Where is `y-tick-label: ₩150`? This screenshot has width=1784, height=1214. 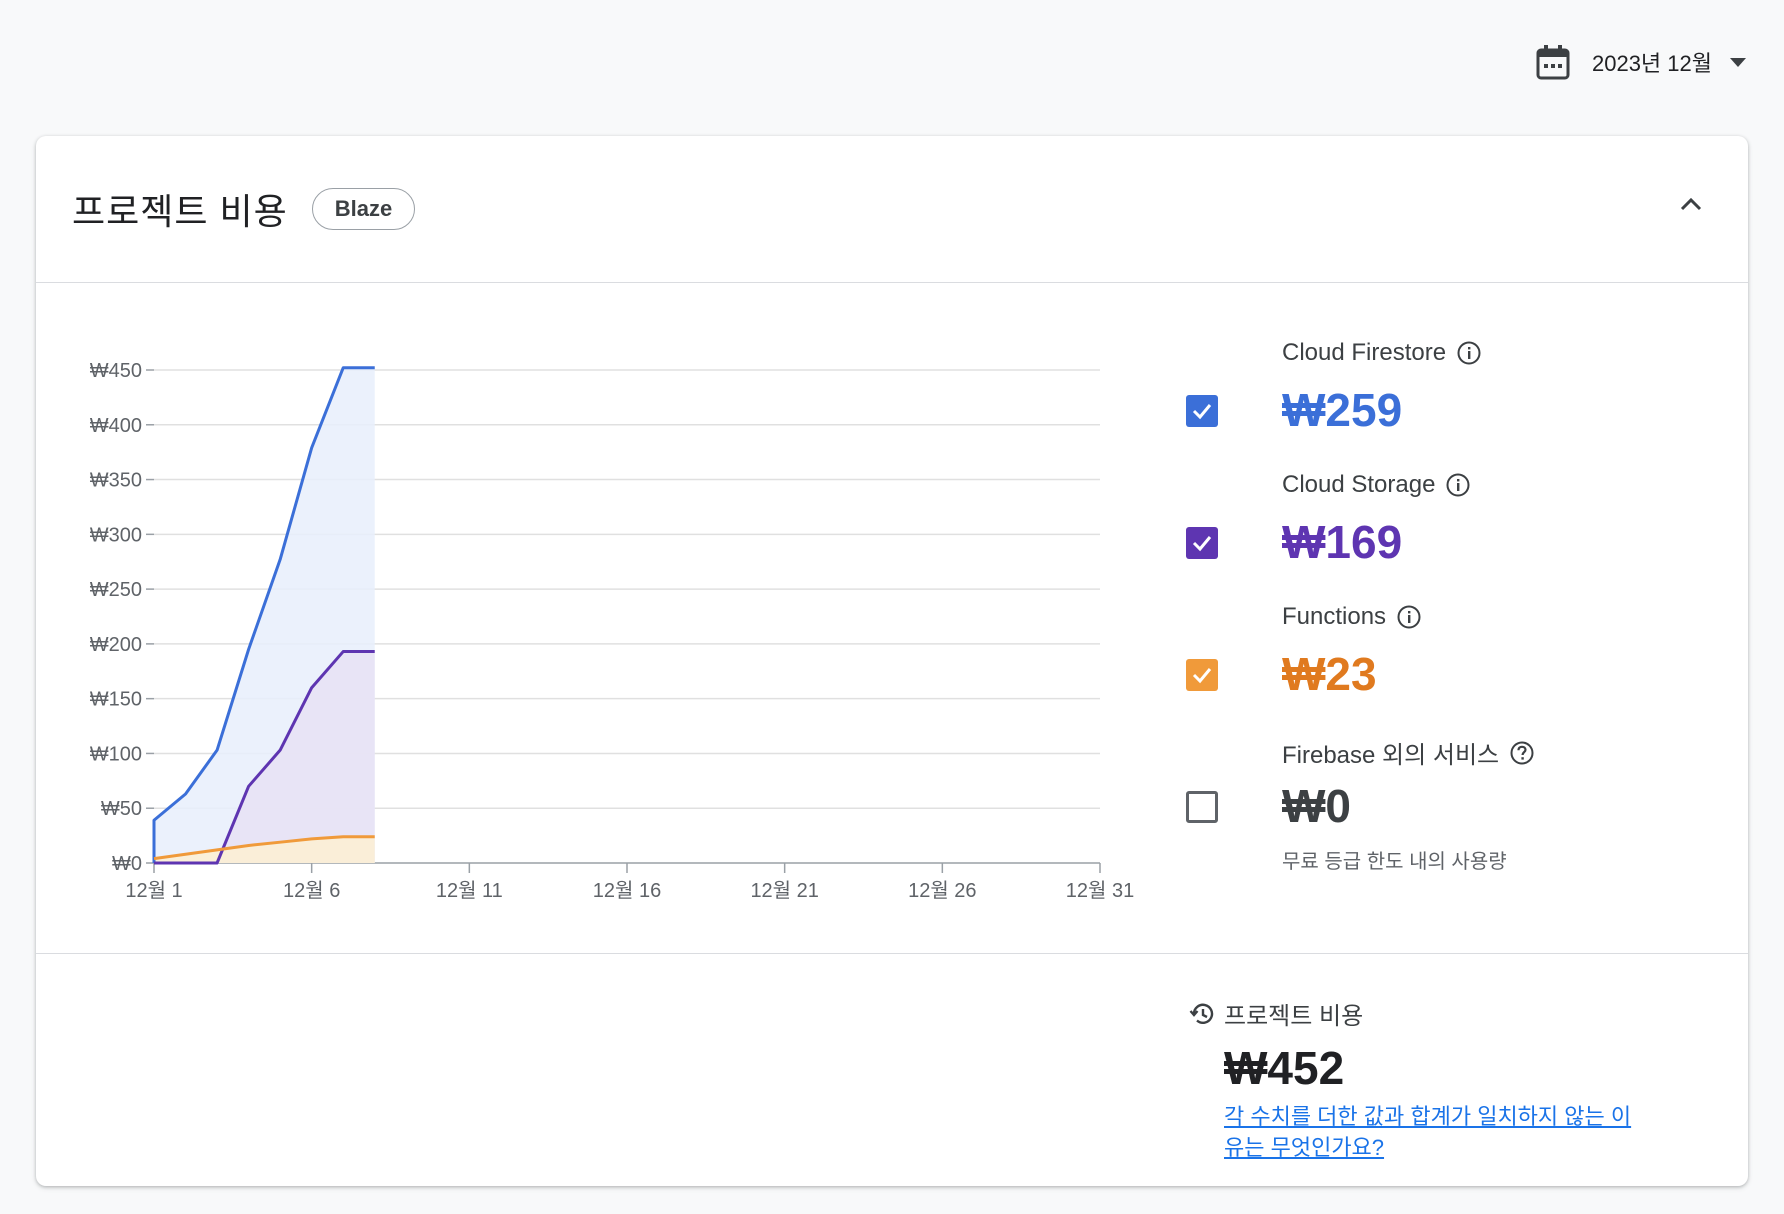 y-tick-label: ₩150 is located at coordinates (116, 700).